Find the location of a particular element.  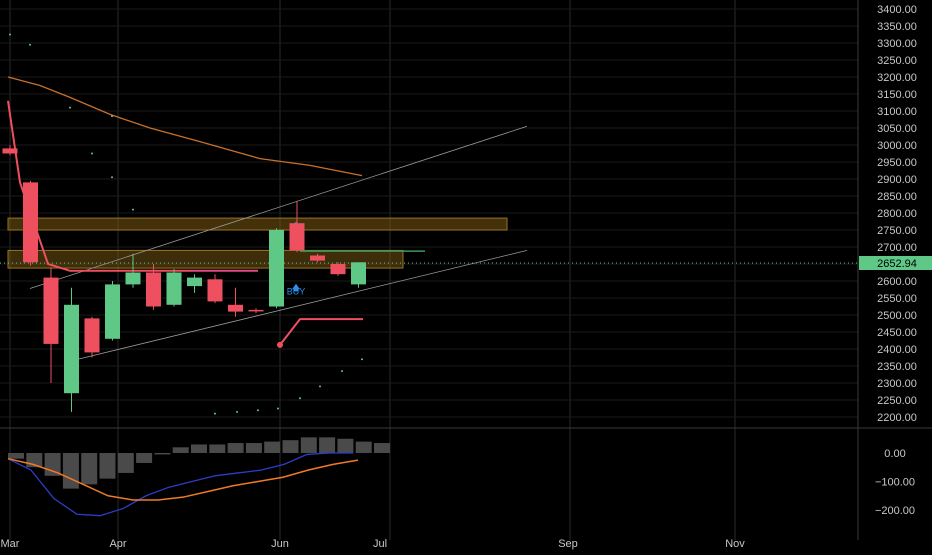

price-tick-label: 2250.00 is located at coordinates (897, 401).